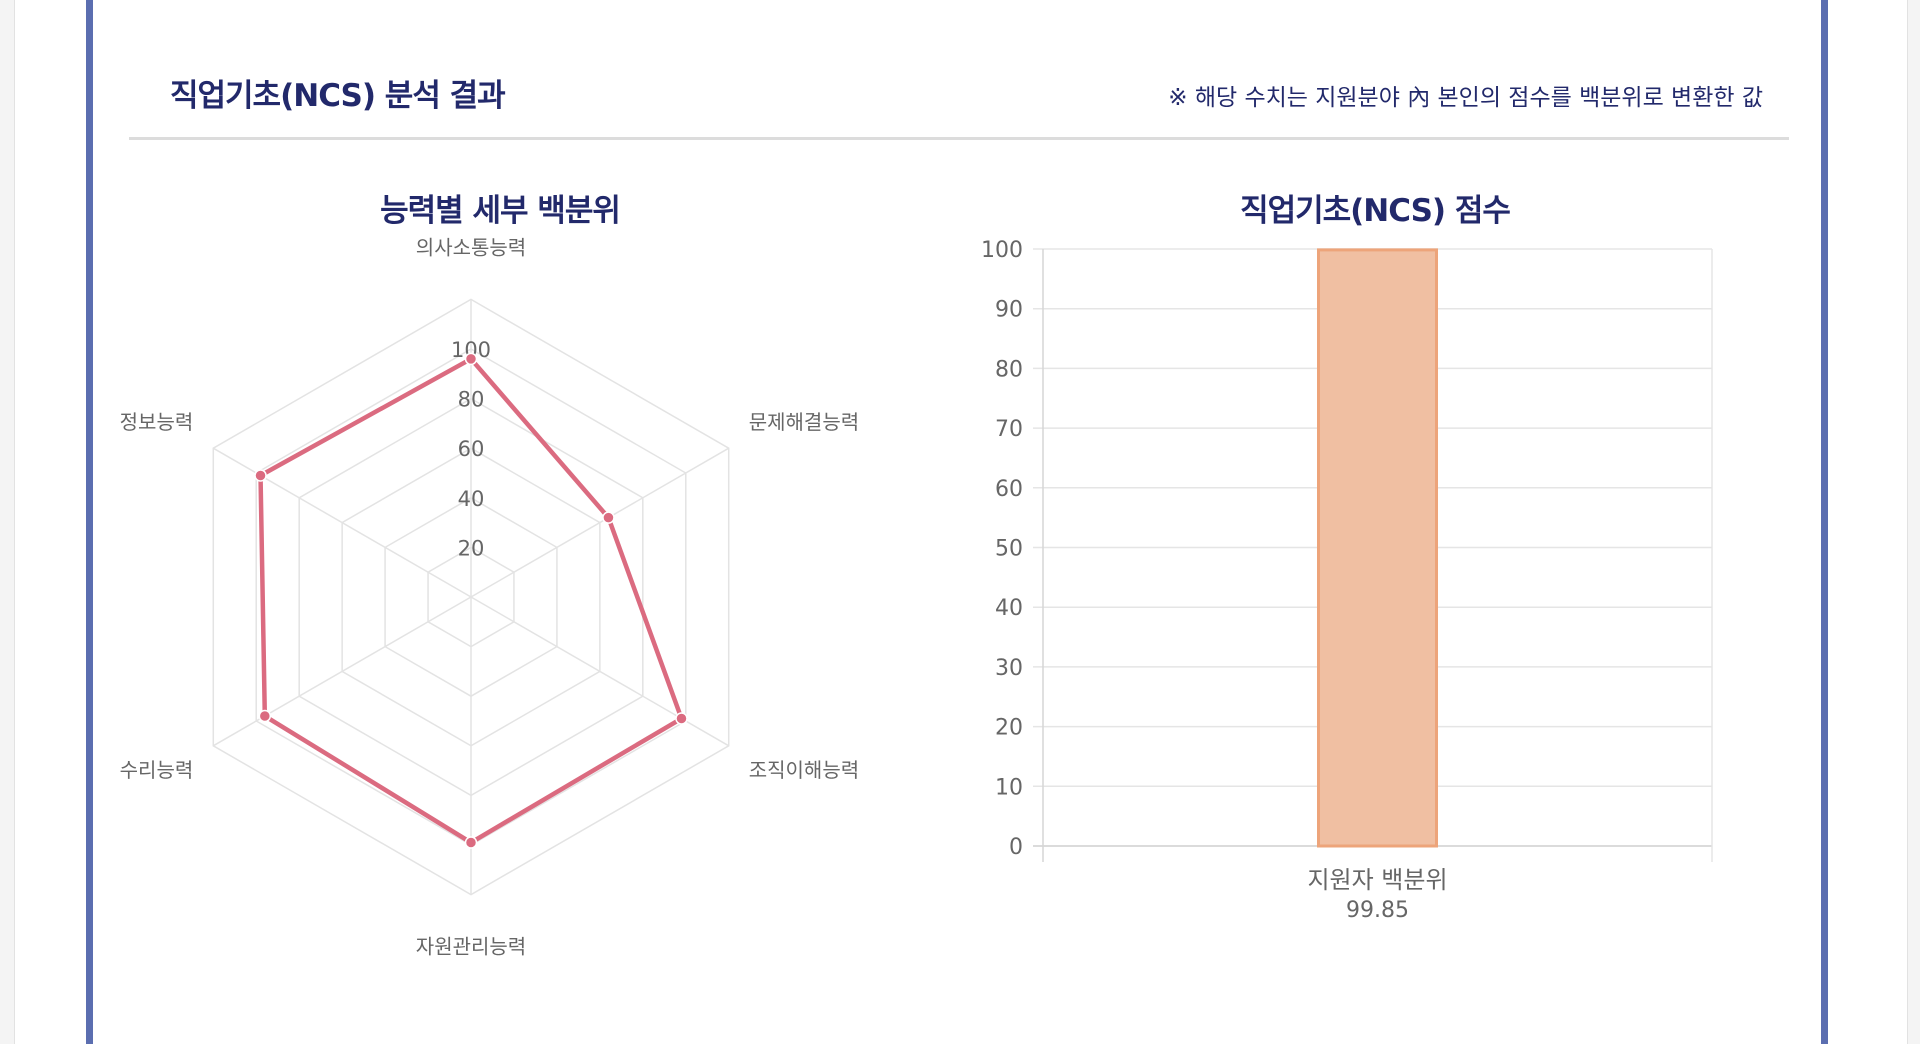 The width and height of the screenshot is (1920, 1044). Describe the element at coordinates (1009, 489) in the screenshot. I see `bar-y-tick-label: 60` at that location.